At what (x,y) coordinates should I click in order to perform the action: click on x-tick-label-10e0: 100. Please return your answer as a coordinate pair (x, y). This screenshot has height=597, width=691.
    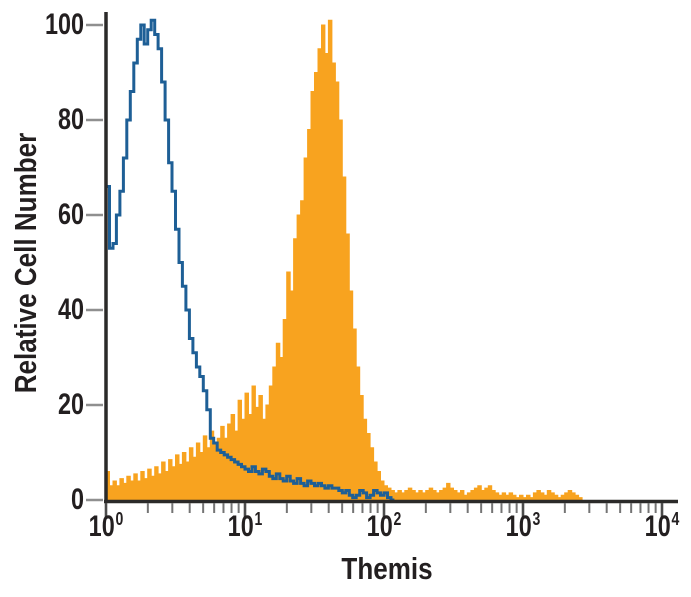
    Looking at the image, I should click on (106, 526).